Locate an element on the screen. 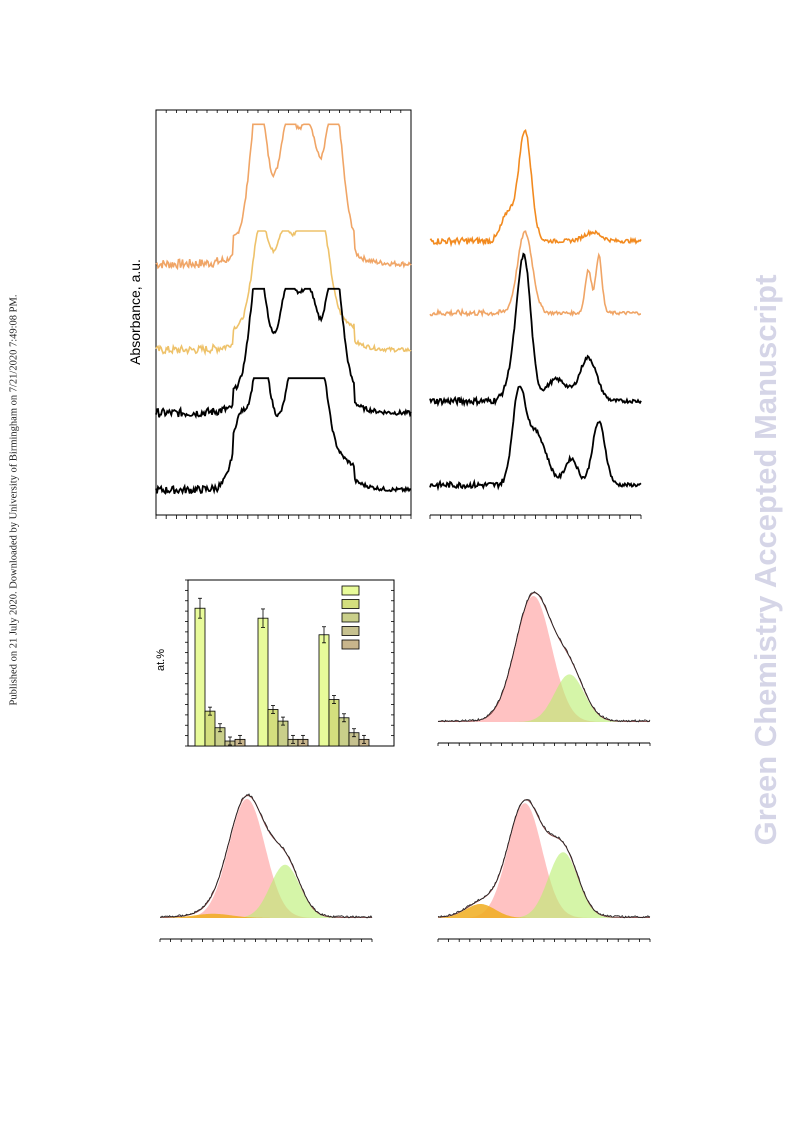 The image size is (793, 1121). panel-a-frame is located at coordinates (283, 312).